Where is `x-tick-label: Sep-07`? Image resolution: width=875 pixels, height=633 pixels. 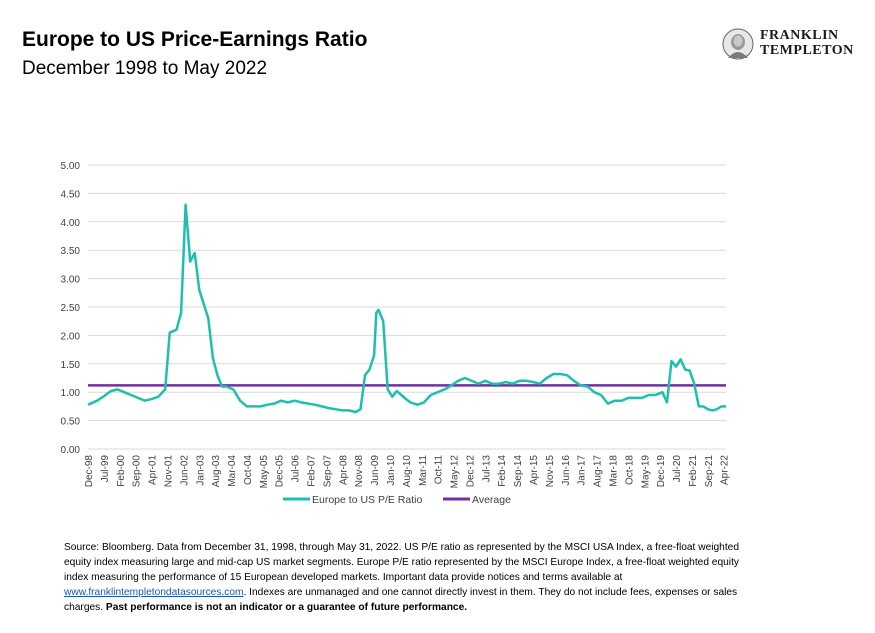 x-tick-label: Sep-07 is located at coordinates (327, 471).